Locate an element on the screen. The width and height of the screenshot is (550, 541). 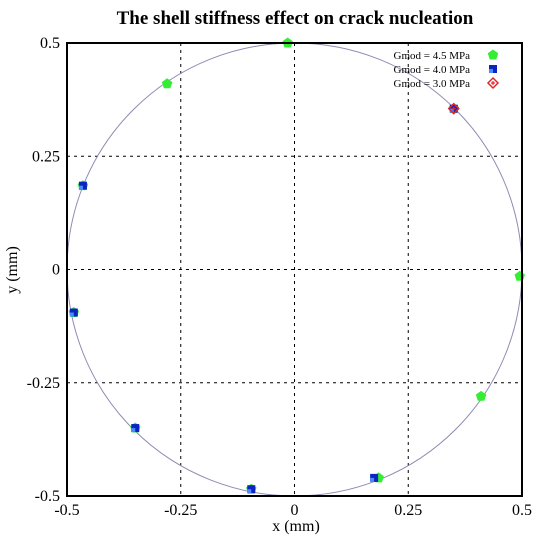
legend-label: Gmod = 3.0 MPa is located at coordinates (432, 84).